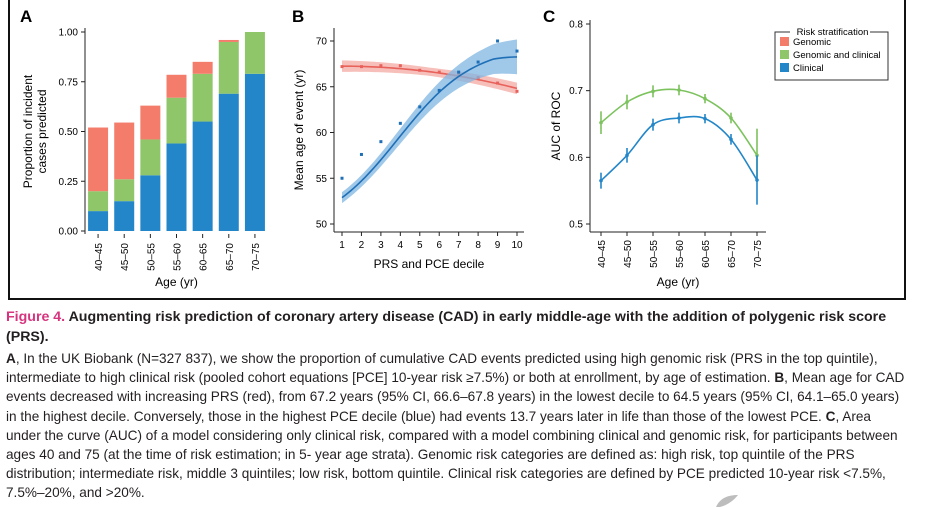  Describe the element at coordinates (42, 131) in the screenshot. I see `y-axis-label-line: cases predicted` at that location.